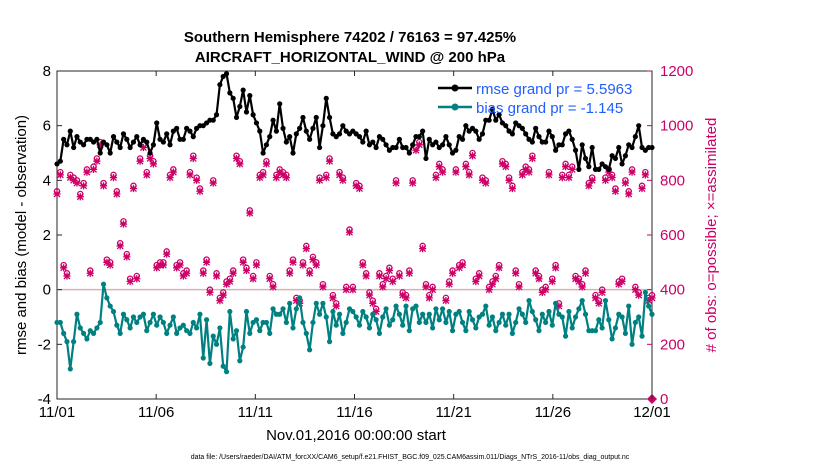  What do you see at coordinates (672, 235) in the screenshot?
I see `y-right-tick-label: 600` at bounding box center [672, 235].